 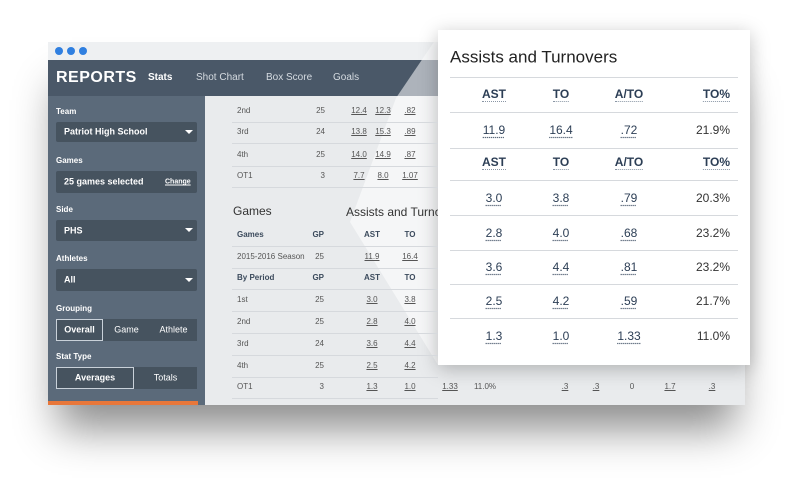 What do you see at coordinates (66, 111) in the screenshot?
I see `field-label: Team` at bounding box center [66, 111].